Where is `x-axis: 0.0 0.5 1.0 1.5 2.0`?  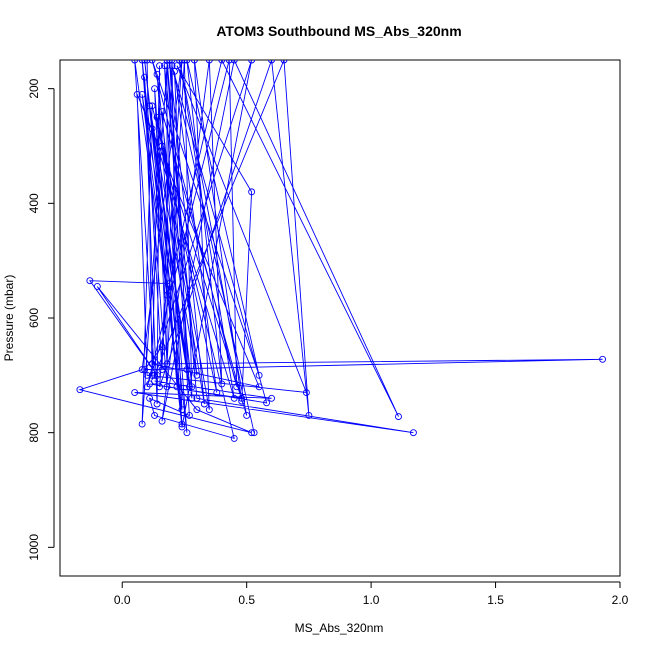 x-axis: 0.0 0.5 1.0 1.5 2.0 is located at coordinates (371, 594).